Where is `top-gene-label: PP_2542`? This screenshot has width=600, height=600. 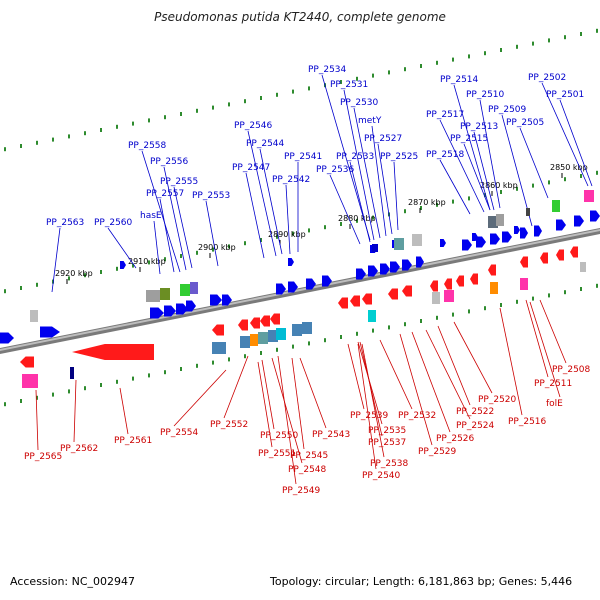 top-gene-label: PP_2542 is located at coordinates (291, 180).